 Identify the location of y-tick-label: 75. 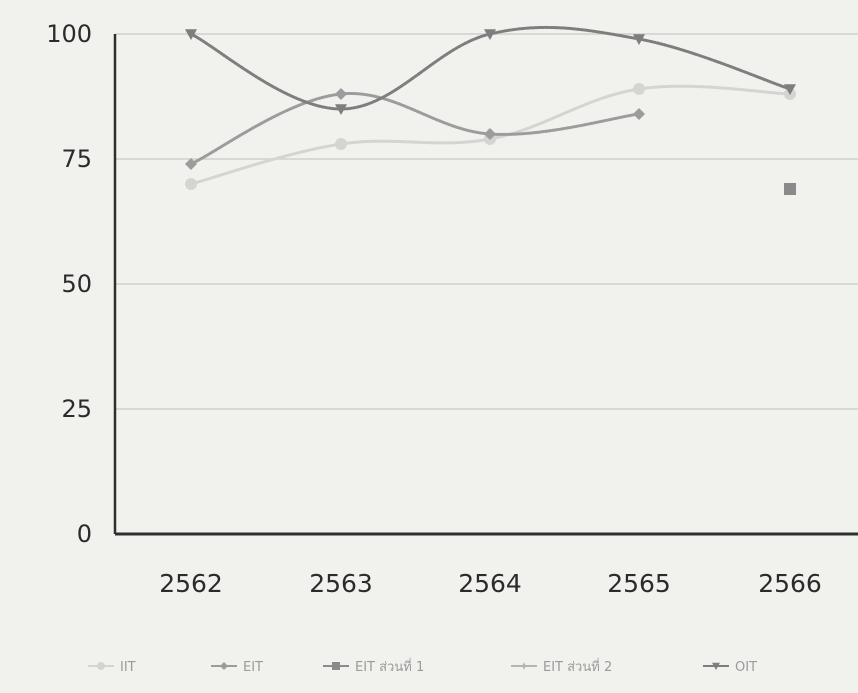
(76, 159).